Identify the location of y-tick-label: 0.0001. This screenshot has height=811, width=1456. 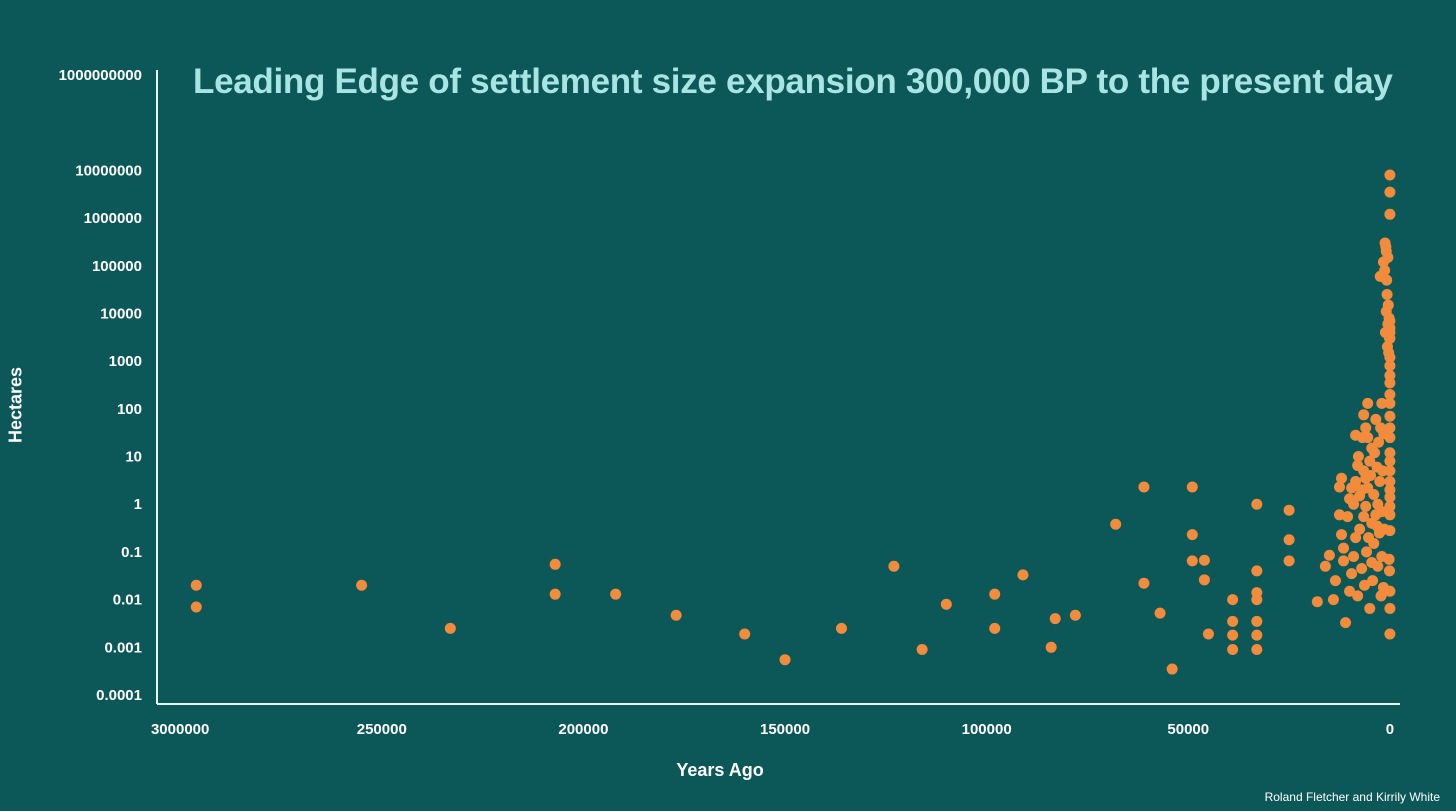
(119, 695).